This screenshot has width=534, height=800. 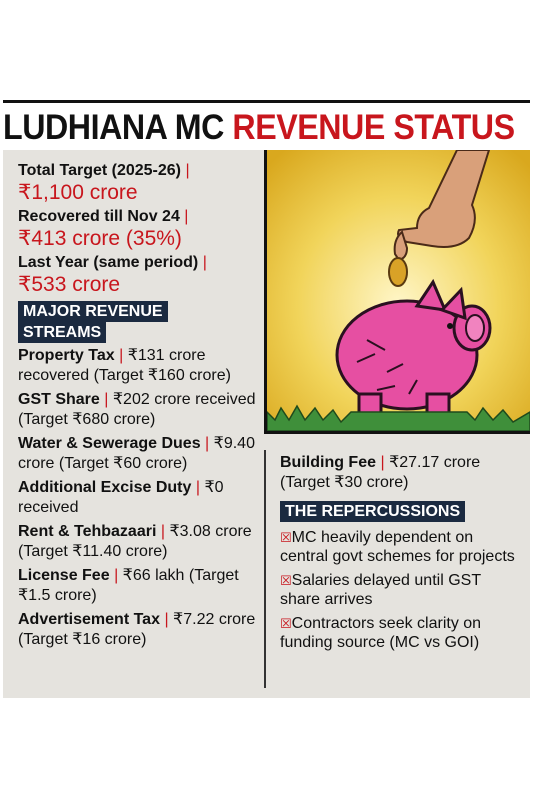 What do you see at coordinates (373, 511) in the screenshot?
I see `repercussions-heading-label: THE REPERCUSSIONS` at bounding box center [373, 511].